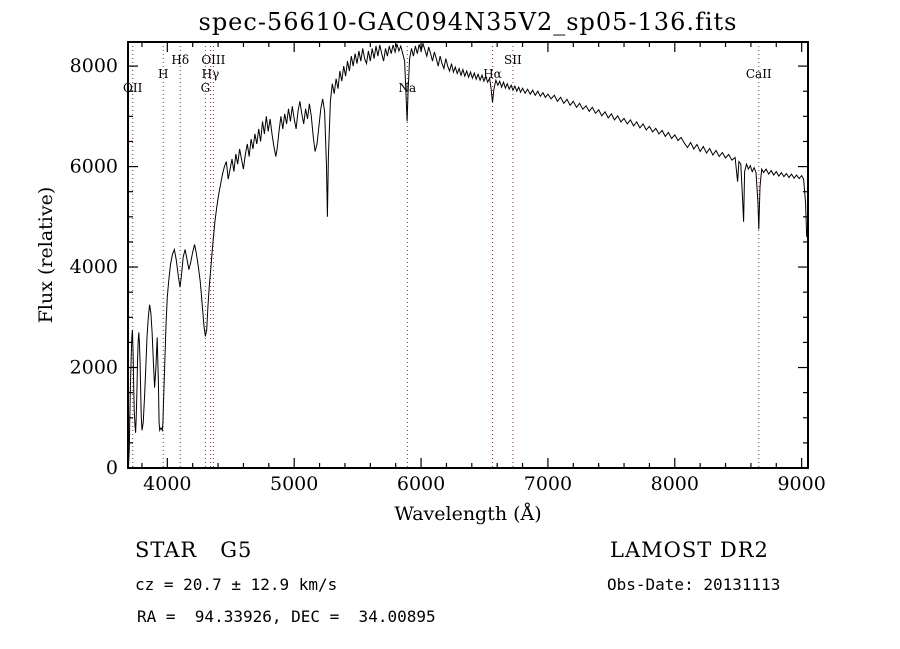  What do you see at coordinates (492, 74) in the screenshot?
I see `spectral-marker-label: Hα` at bounding box center [492, 74].